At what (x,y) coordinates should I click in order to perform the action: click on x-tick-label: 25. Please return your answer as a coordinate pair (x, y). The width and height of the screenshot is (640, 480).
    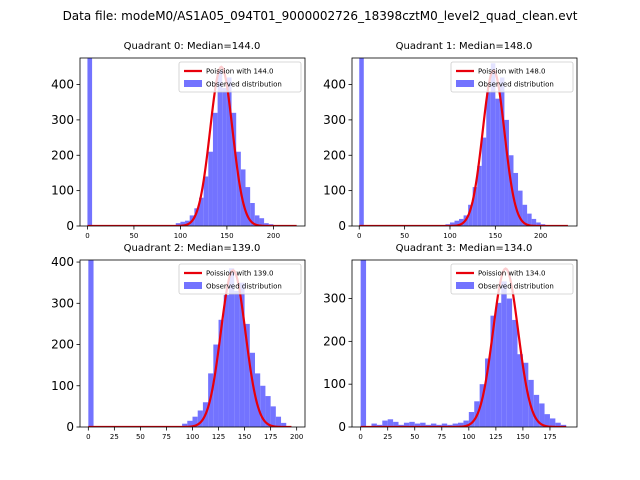
    Looking at the image, I should click on (387, 437).